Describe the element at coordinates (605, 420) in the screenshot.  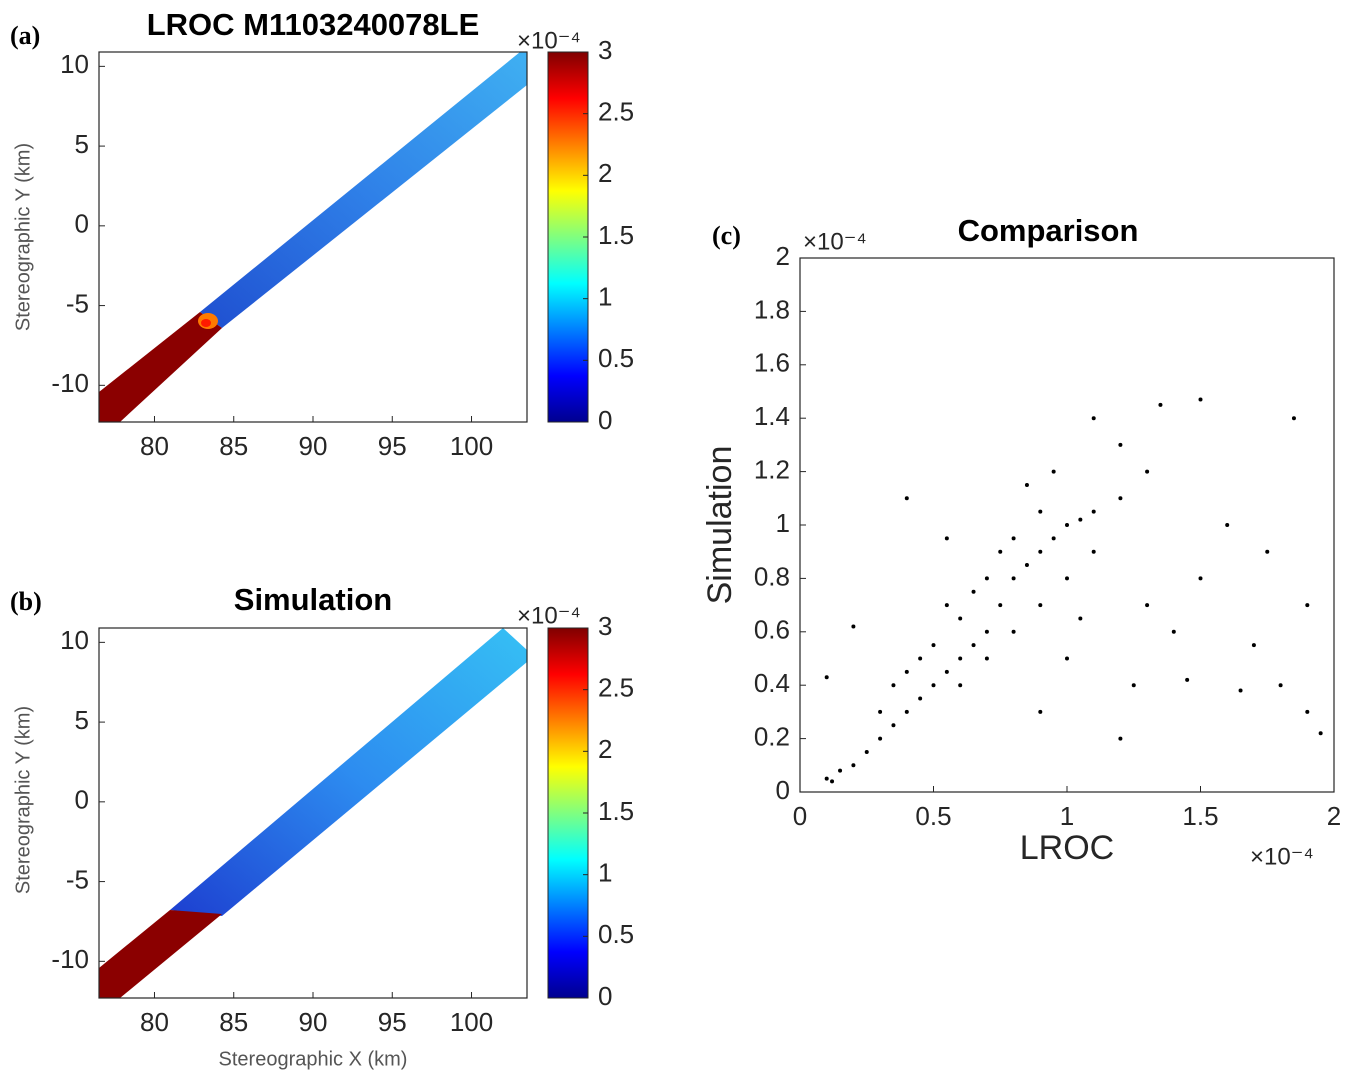
I see `colorbar-tick-label: 0` at that location.